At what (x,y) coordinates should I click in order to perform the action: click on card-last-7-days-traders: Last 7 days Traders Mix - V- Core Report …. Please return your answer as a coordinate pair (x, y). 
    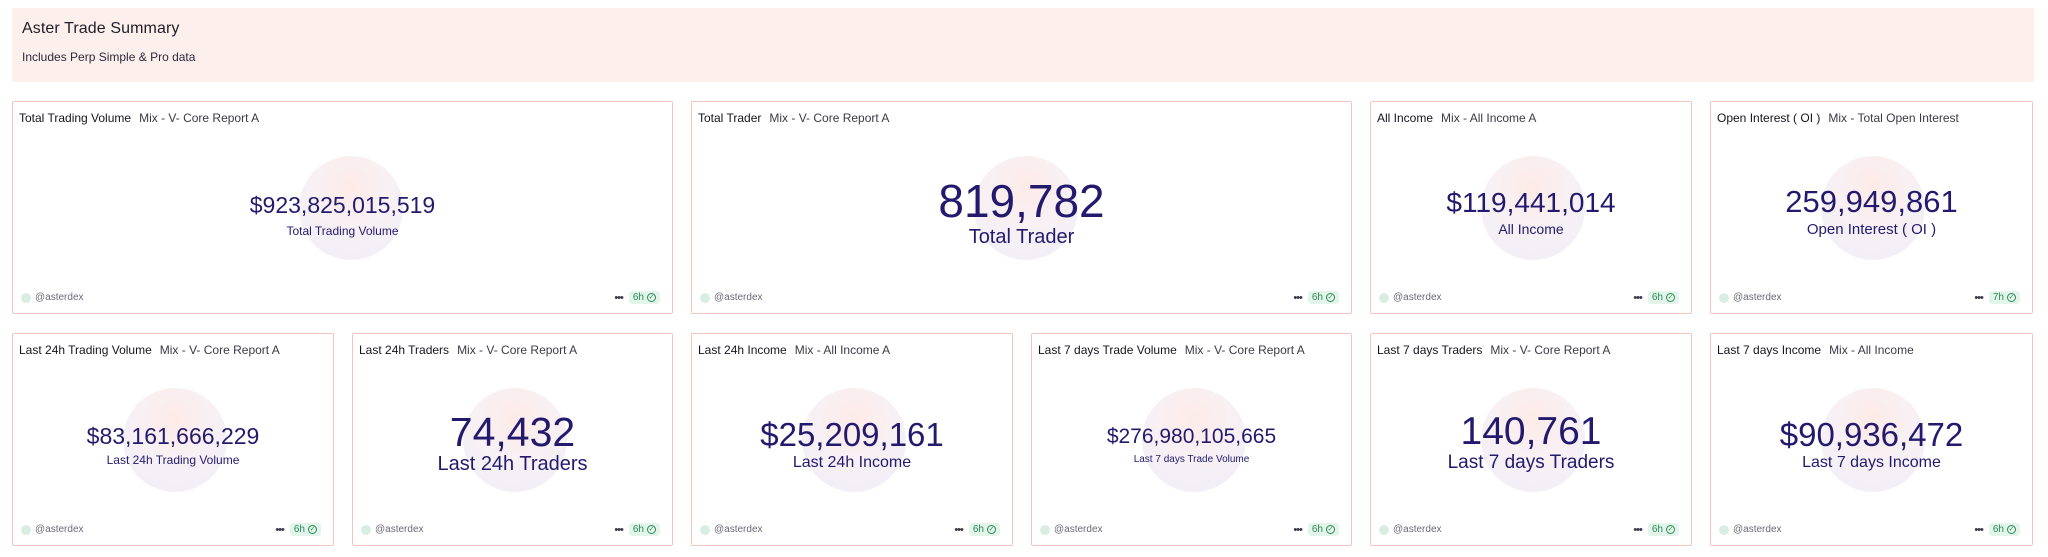
    Looking at the image, I should click on (1531, 439).